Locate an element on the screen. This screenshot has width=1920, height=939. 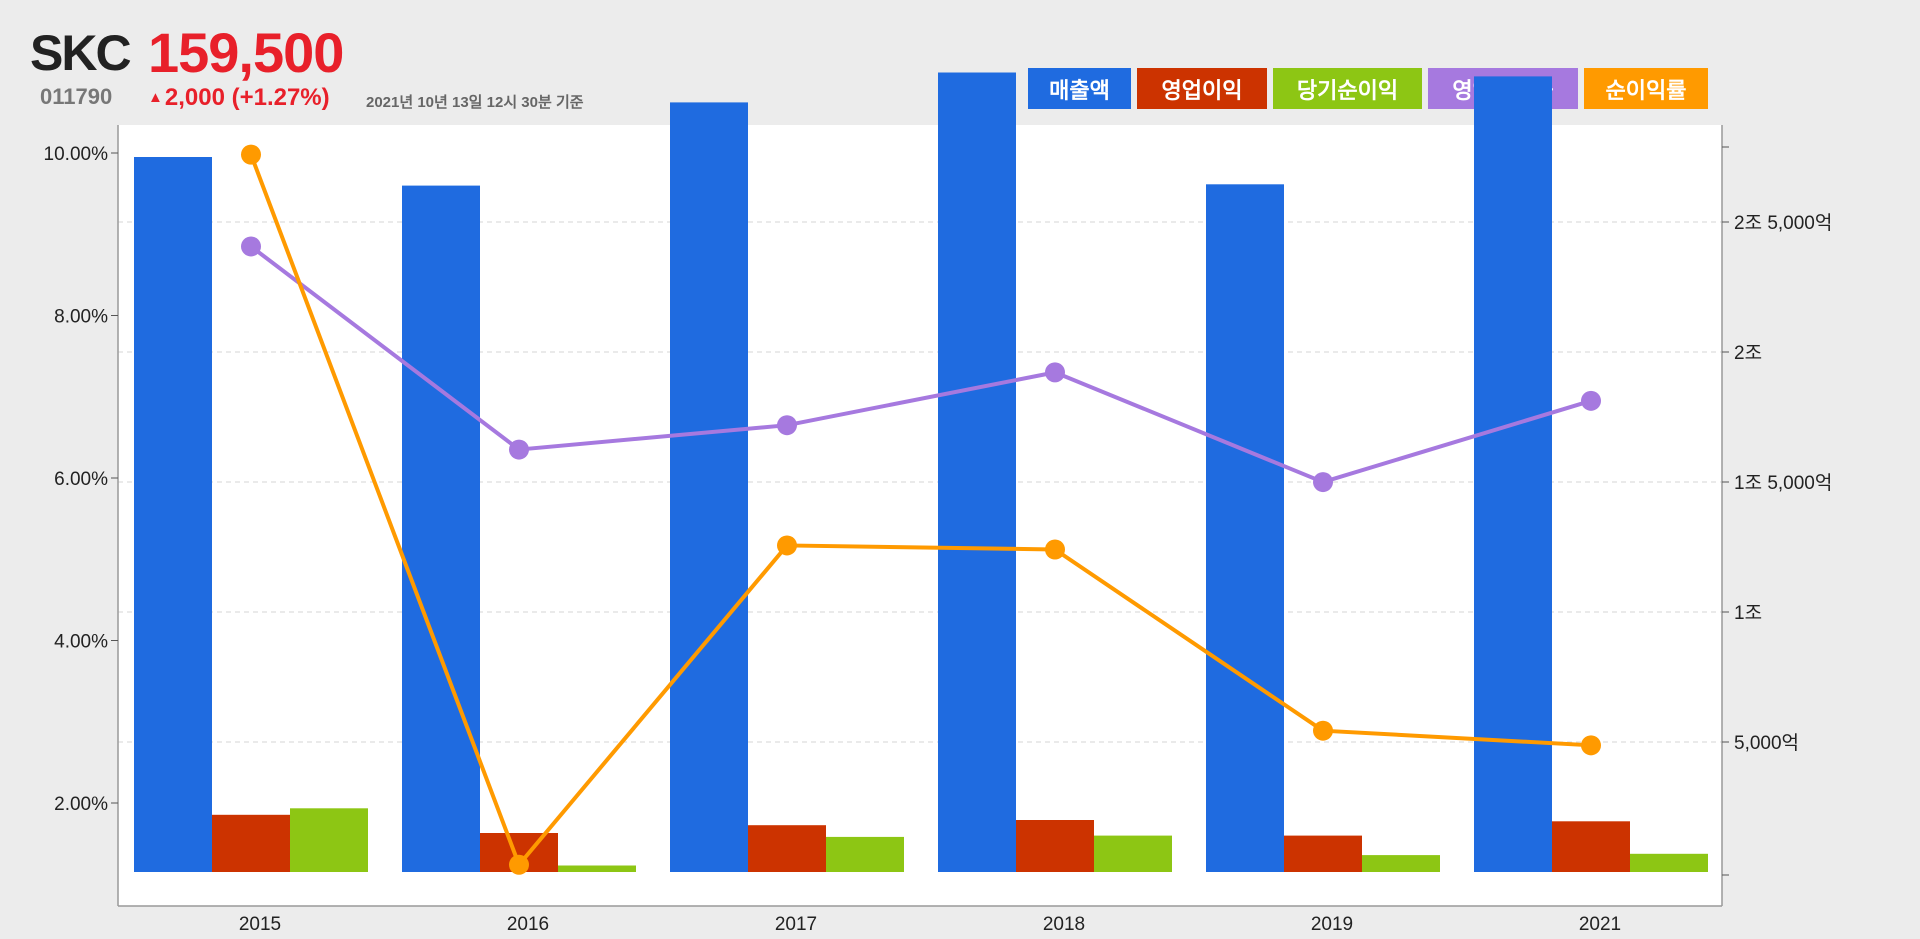
price-change: ▲2,000 (+1.27%) is located at coordinates (239, 98).